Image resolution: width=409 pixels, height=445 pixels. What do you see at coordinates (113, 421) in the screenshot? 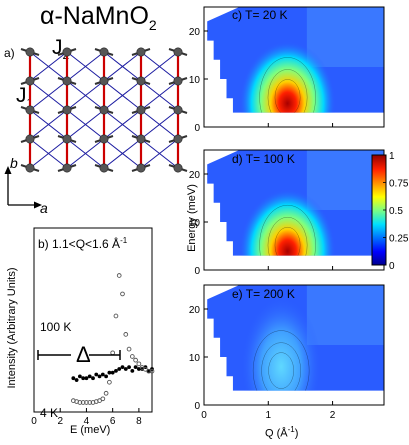
I see `panel-b-xtick-label: 6` at bounding box center [113, 421].